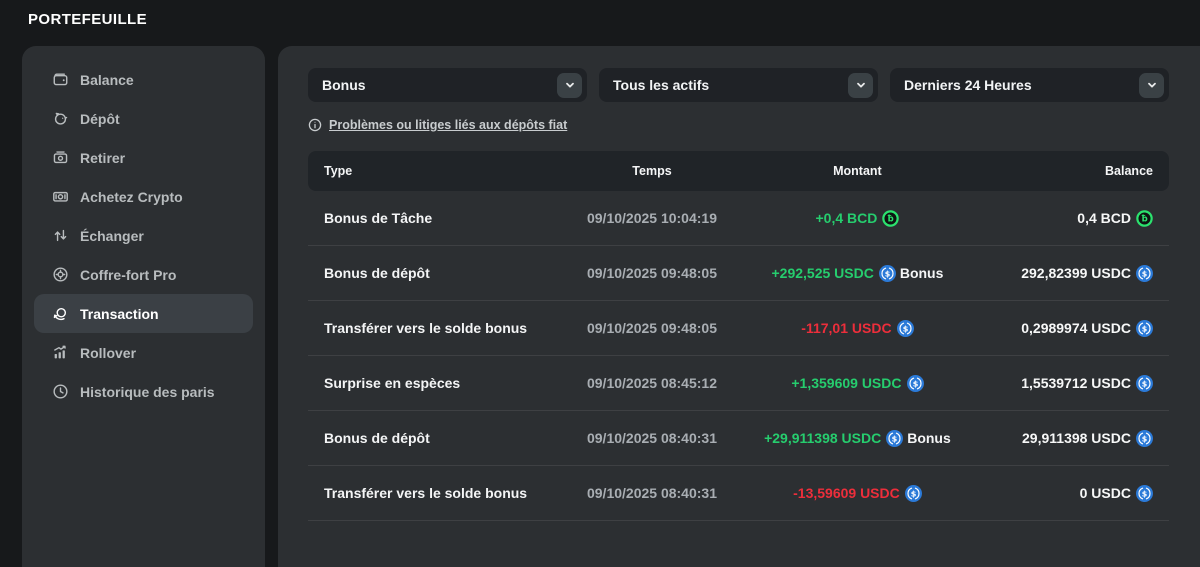 The height and width of the screenshot is (567, 1200). Describe the element at coordinates (652, 171) in the screenshot. I see `header-temps: Temps` at that location.